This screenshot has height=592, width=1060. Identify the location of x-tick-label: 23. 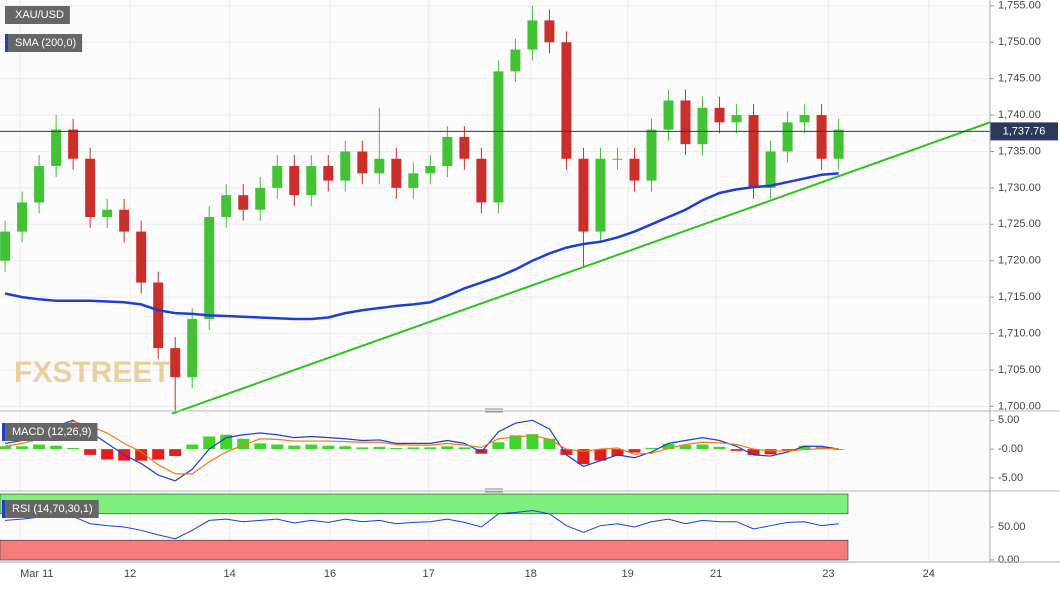
(828, 574).